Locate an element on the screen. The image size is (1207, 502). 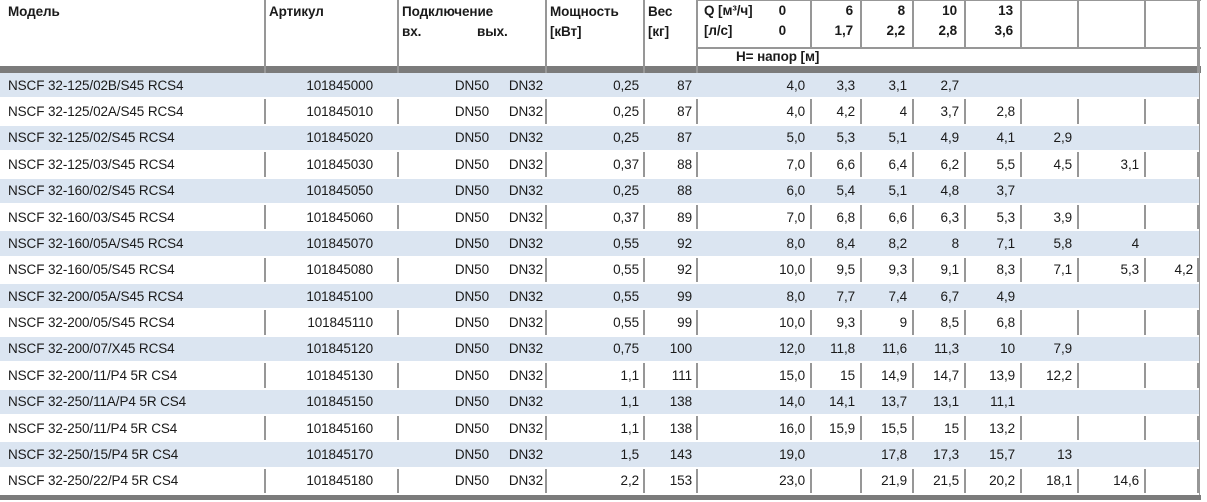
weight-cell: 87 is located at coordinates (684, 85).